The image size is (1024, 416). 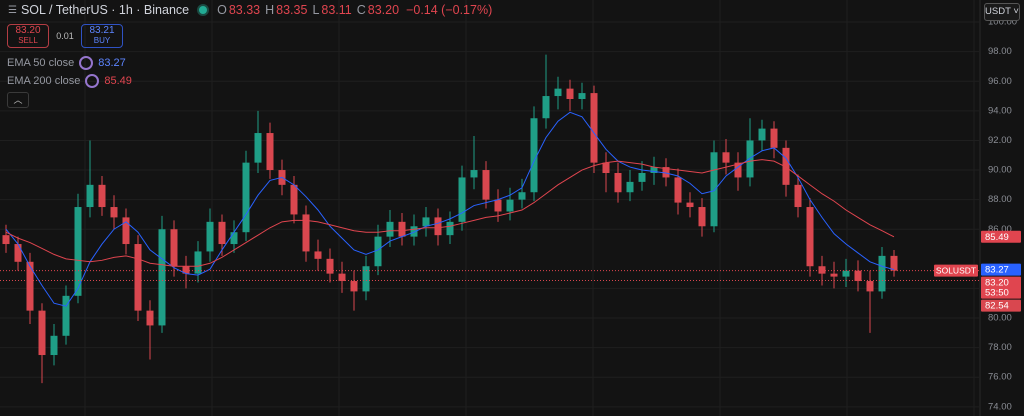 I want to click on ohlc-label: C, so click(x=361, y=10).